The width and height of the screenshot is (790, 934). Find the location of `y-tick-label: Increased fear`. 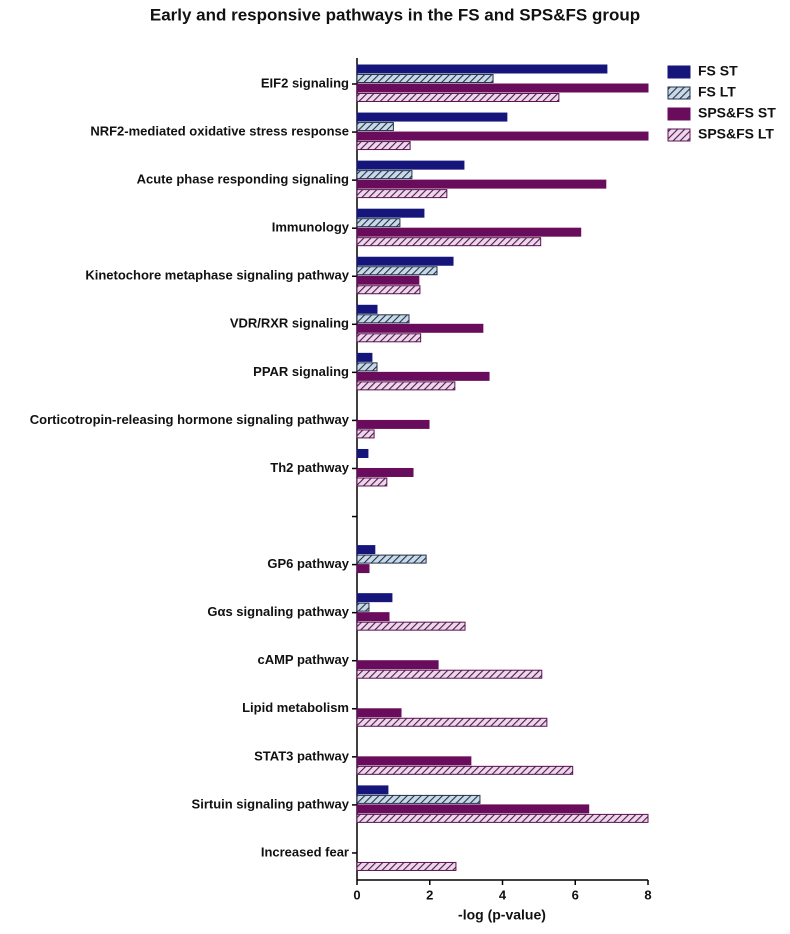

y-tick-label: Increased fear is located at coordinates (305, 851).